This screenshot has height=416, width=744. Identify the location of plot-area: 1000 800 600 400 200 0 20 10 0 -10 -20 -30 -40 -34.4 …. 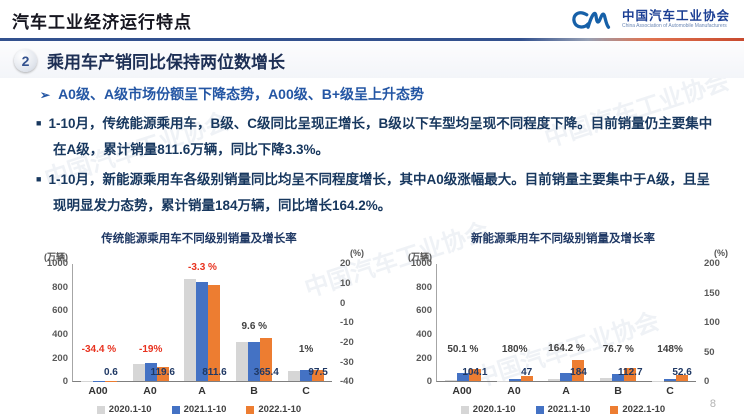
(200, 323).